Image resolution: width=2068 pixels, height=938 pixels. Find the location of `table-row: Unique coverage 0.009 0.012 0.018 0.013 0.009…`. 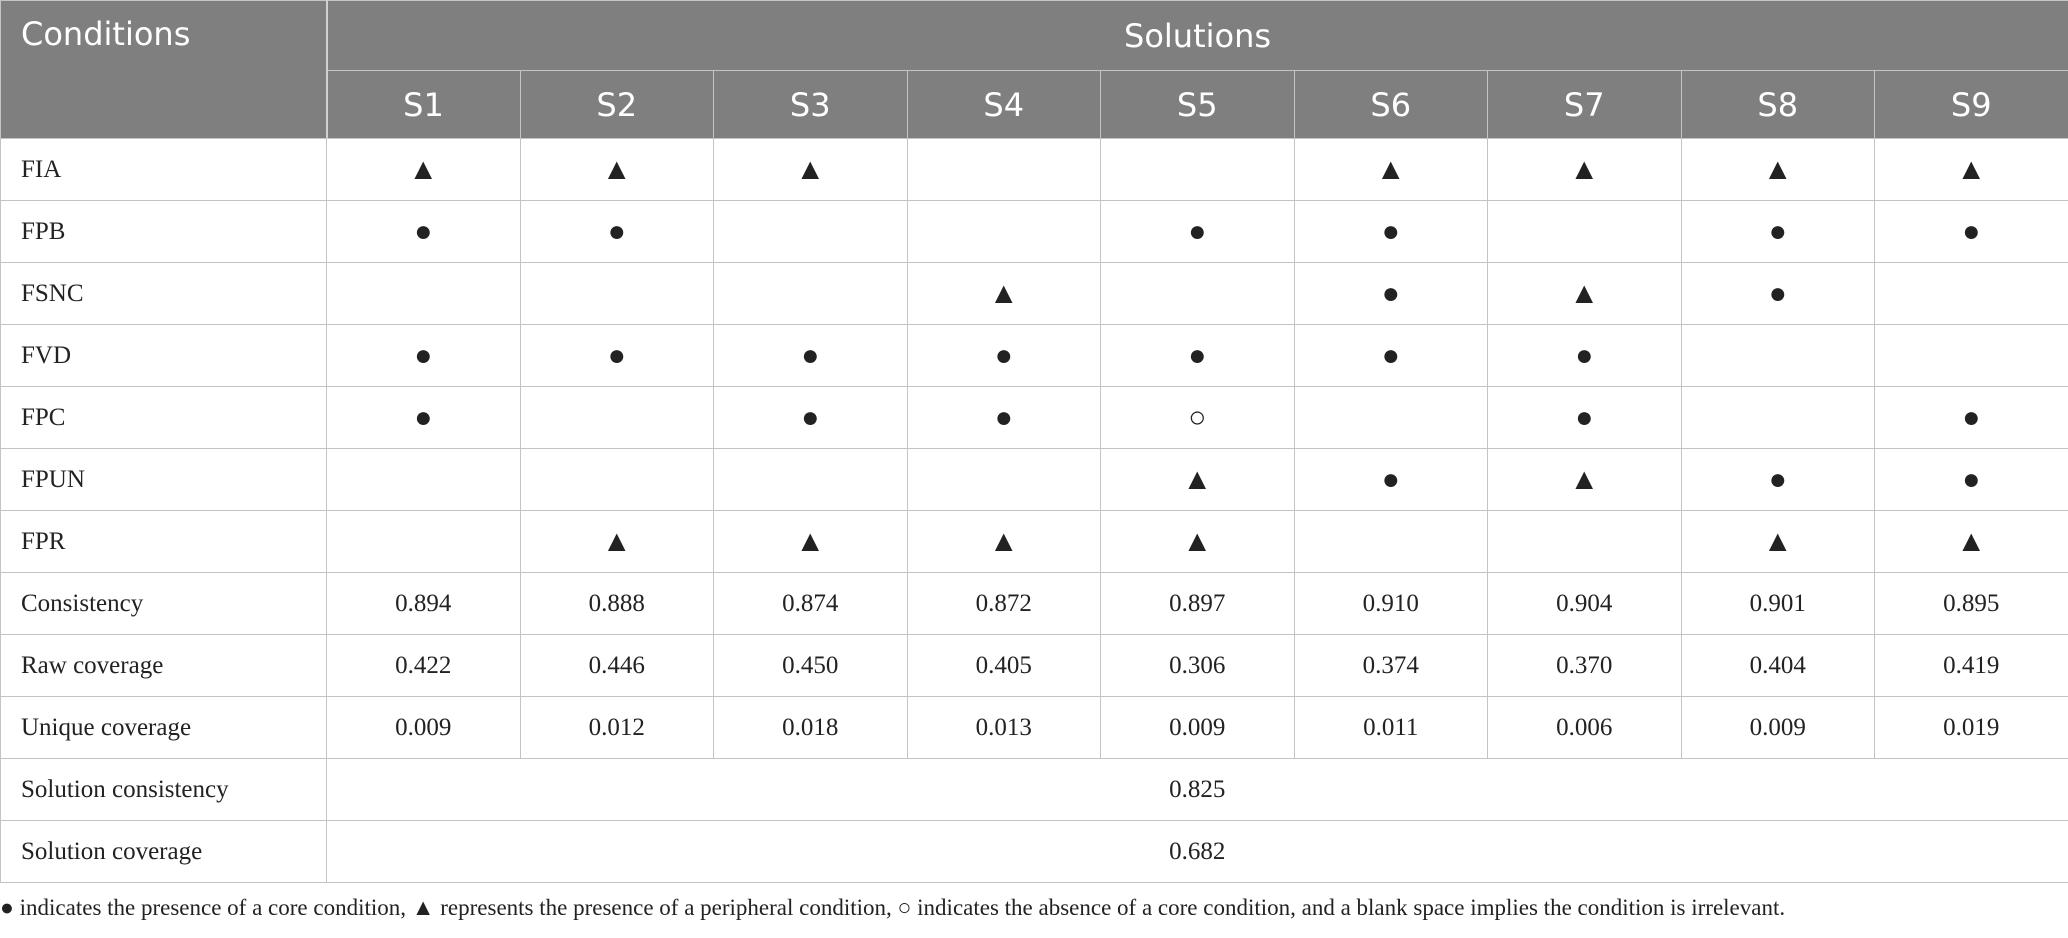

table-row: Unique coverage 0.009 0.012 0.018 0.013 0.009… is located at coordinates (1034, 727).